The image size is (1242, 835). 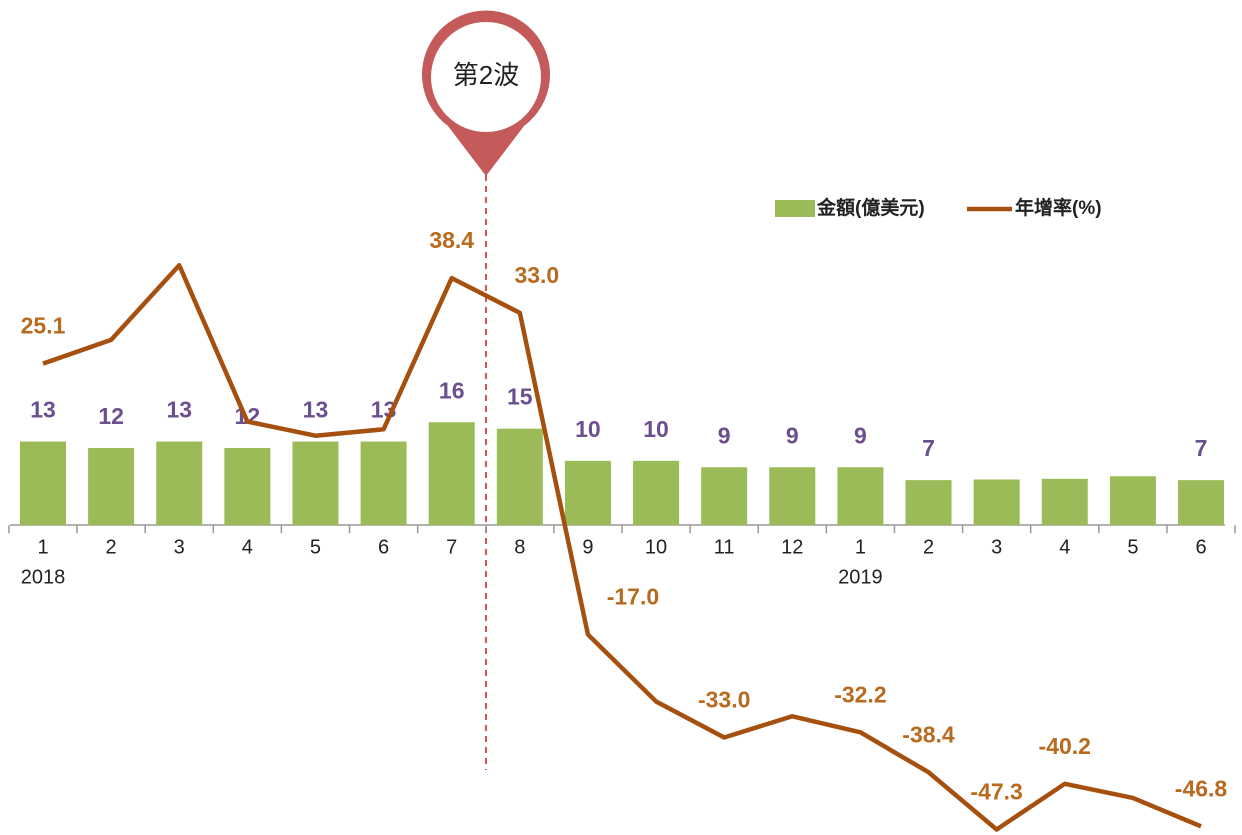 I want to click on x-tick-label: 7, so click(x=451, y=547).